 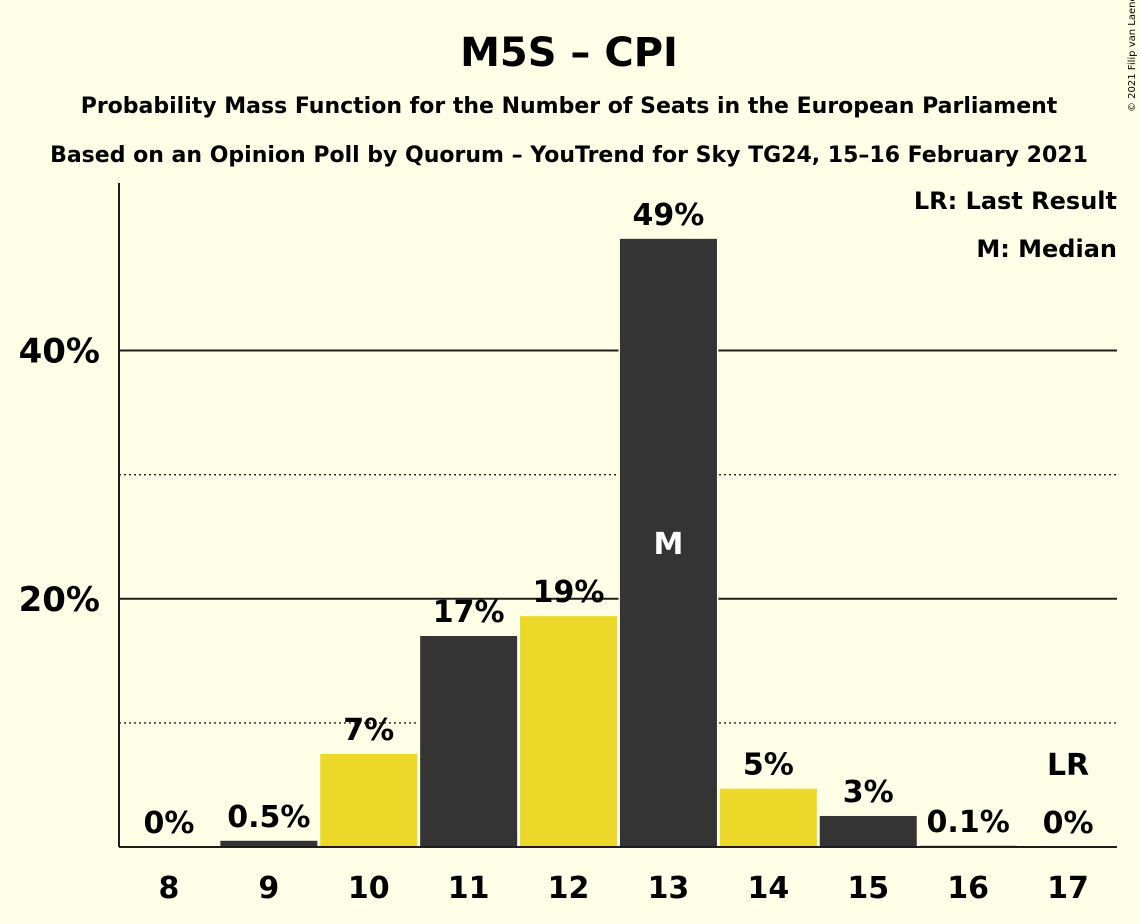 What do you see at coordinates (868, 888) in the screenshot?
I see `x-tick-15: 15` at bounding box center [868, 888].